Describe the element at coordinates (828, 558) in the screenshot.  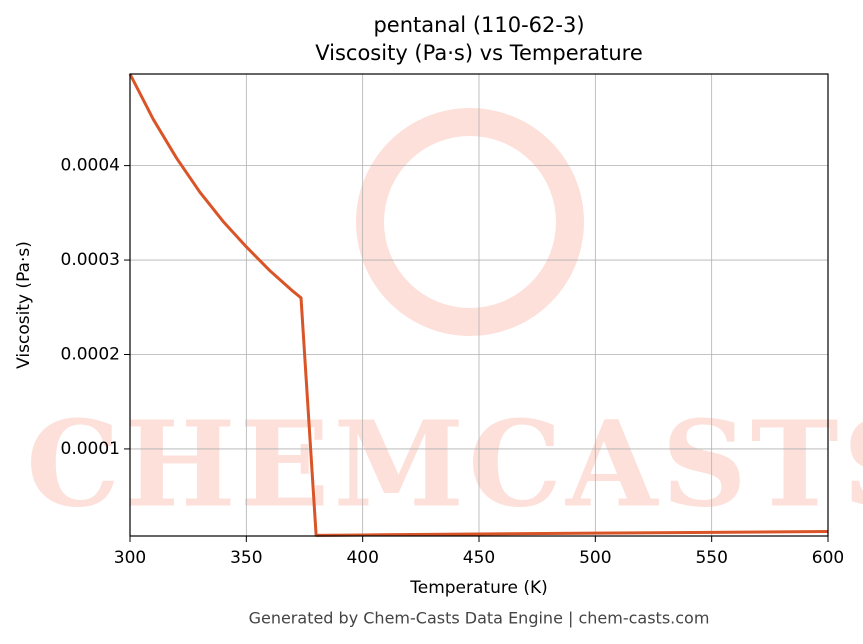
I see `x-tick-label: 600` at that location.